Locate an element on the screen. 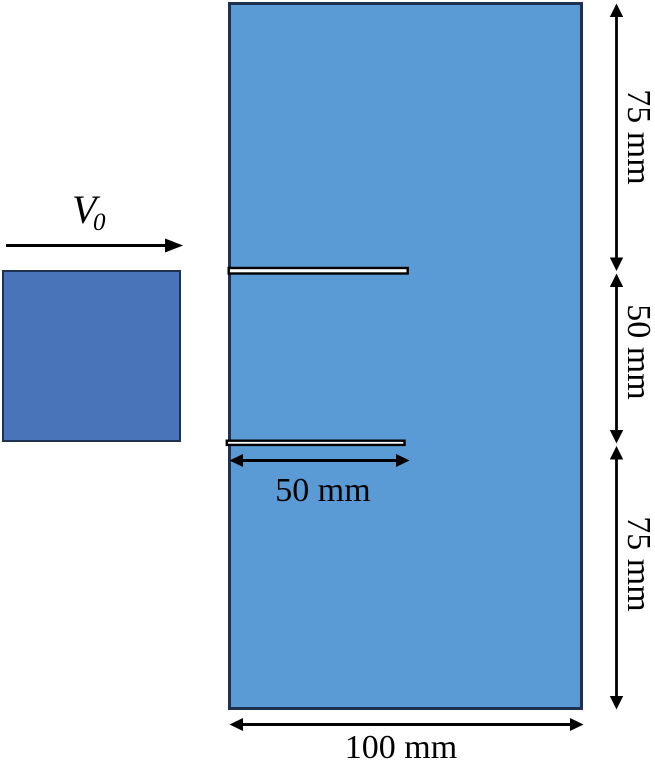 This screenshot has height=762, width=655. svg-text: 100 mm is located at coordinates (401, 745).